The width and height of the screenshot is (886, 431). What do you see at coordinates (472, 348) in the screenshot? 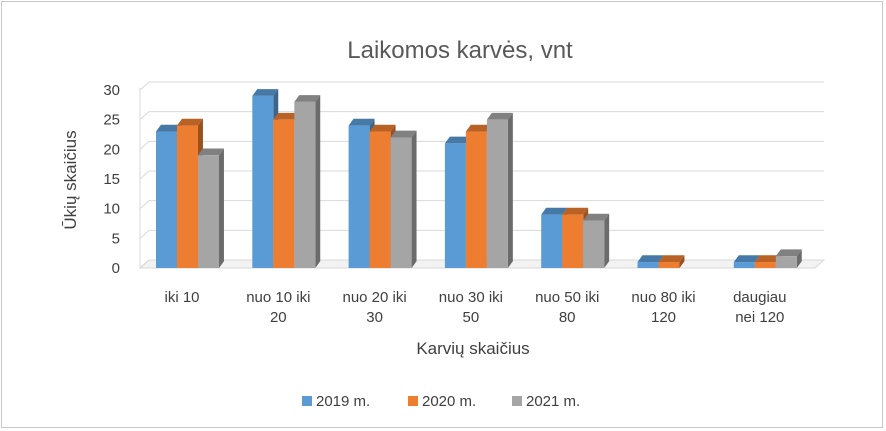
I see `x-axis-title: Karvių skaičius` at bounding box center [472, 348].